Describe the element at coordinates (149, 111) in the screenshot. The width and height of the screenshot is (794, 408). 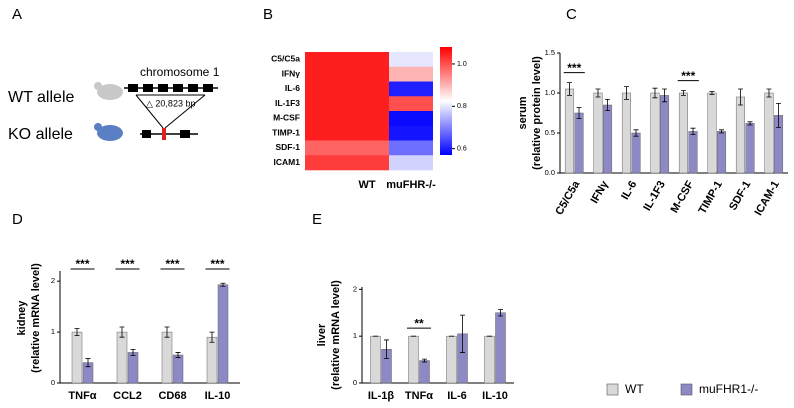
I see `deletion-bracket` at that location.